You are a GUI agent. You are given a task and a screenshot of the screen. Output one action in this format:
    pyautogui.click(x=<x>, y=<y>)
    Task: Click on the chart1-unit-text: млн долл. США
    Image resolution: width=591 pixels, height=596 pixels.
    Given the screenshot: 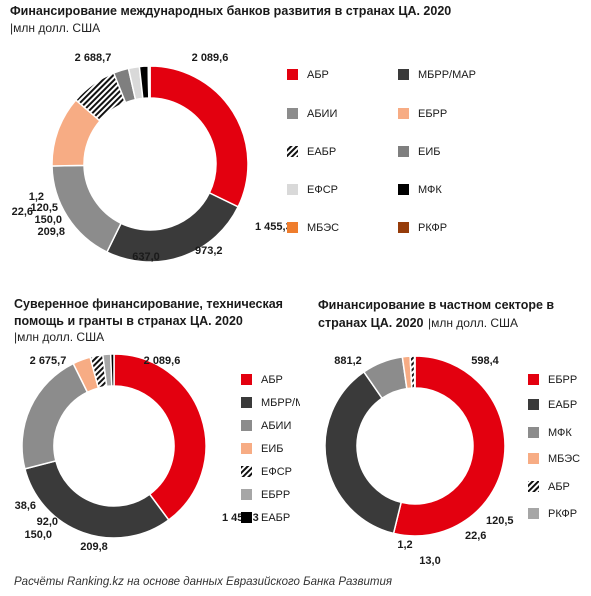 What is the action you would take?
    pyautogui.click(x=57, y=28)
    